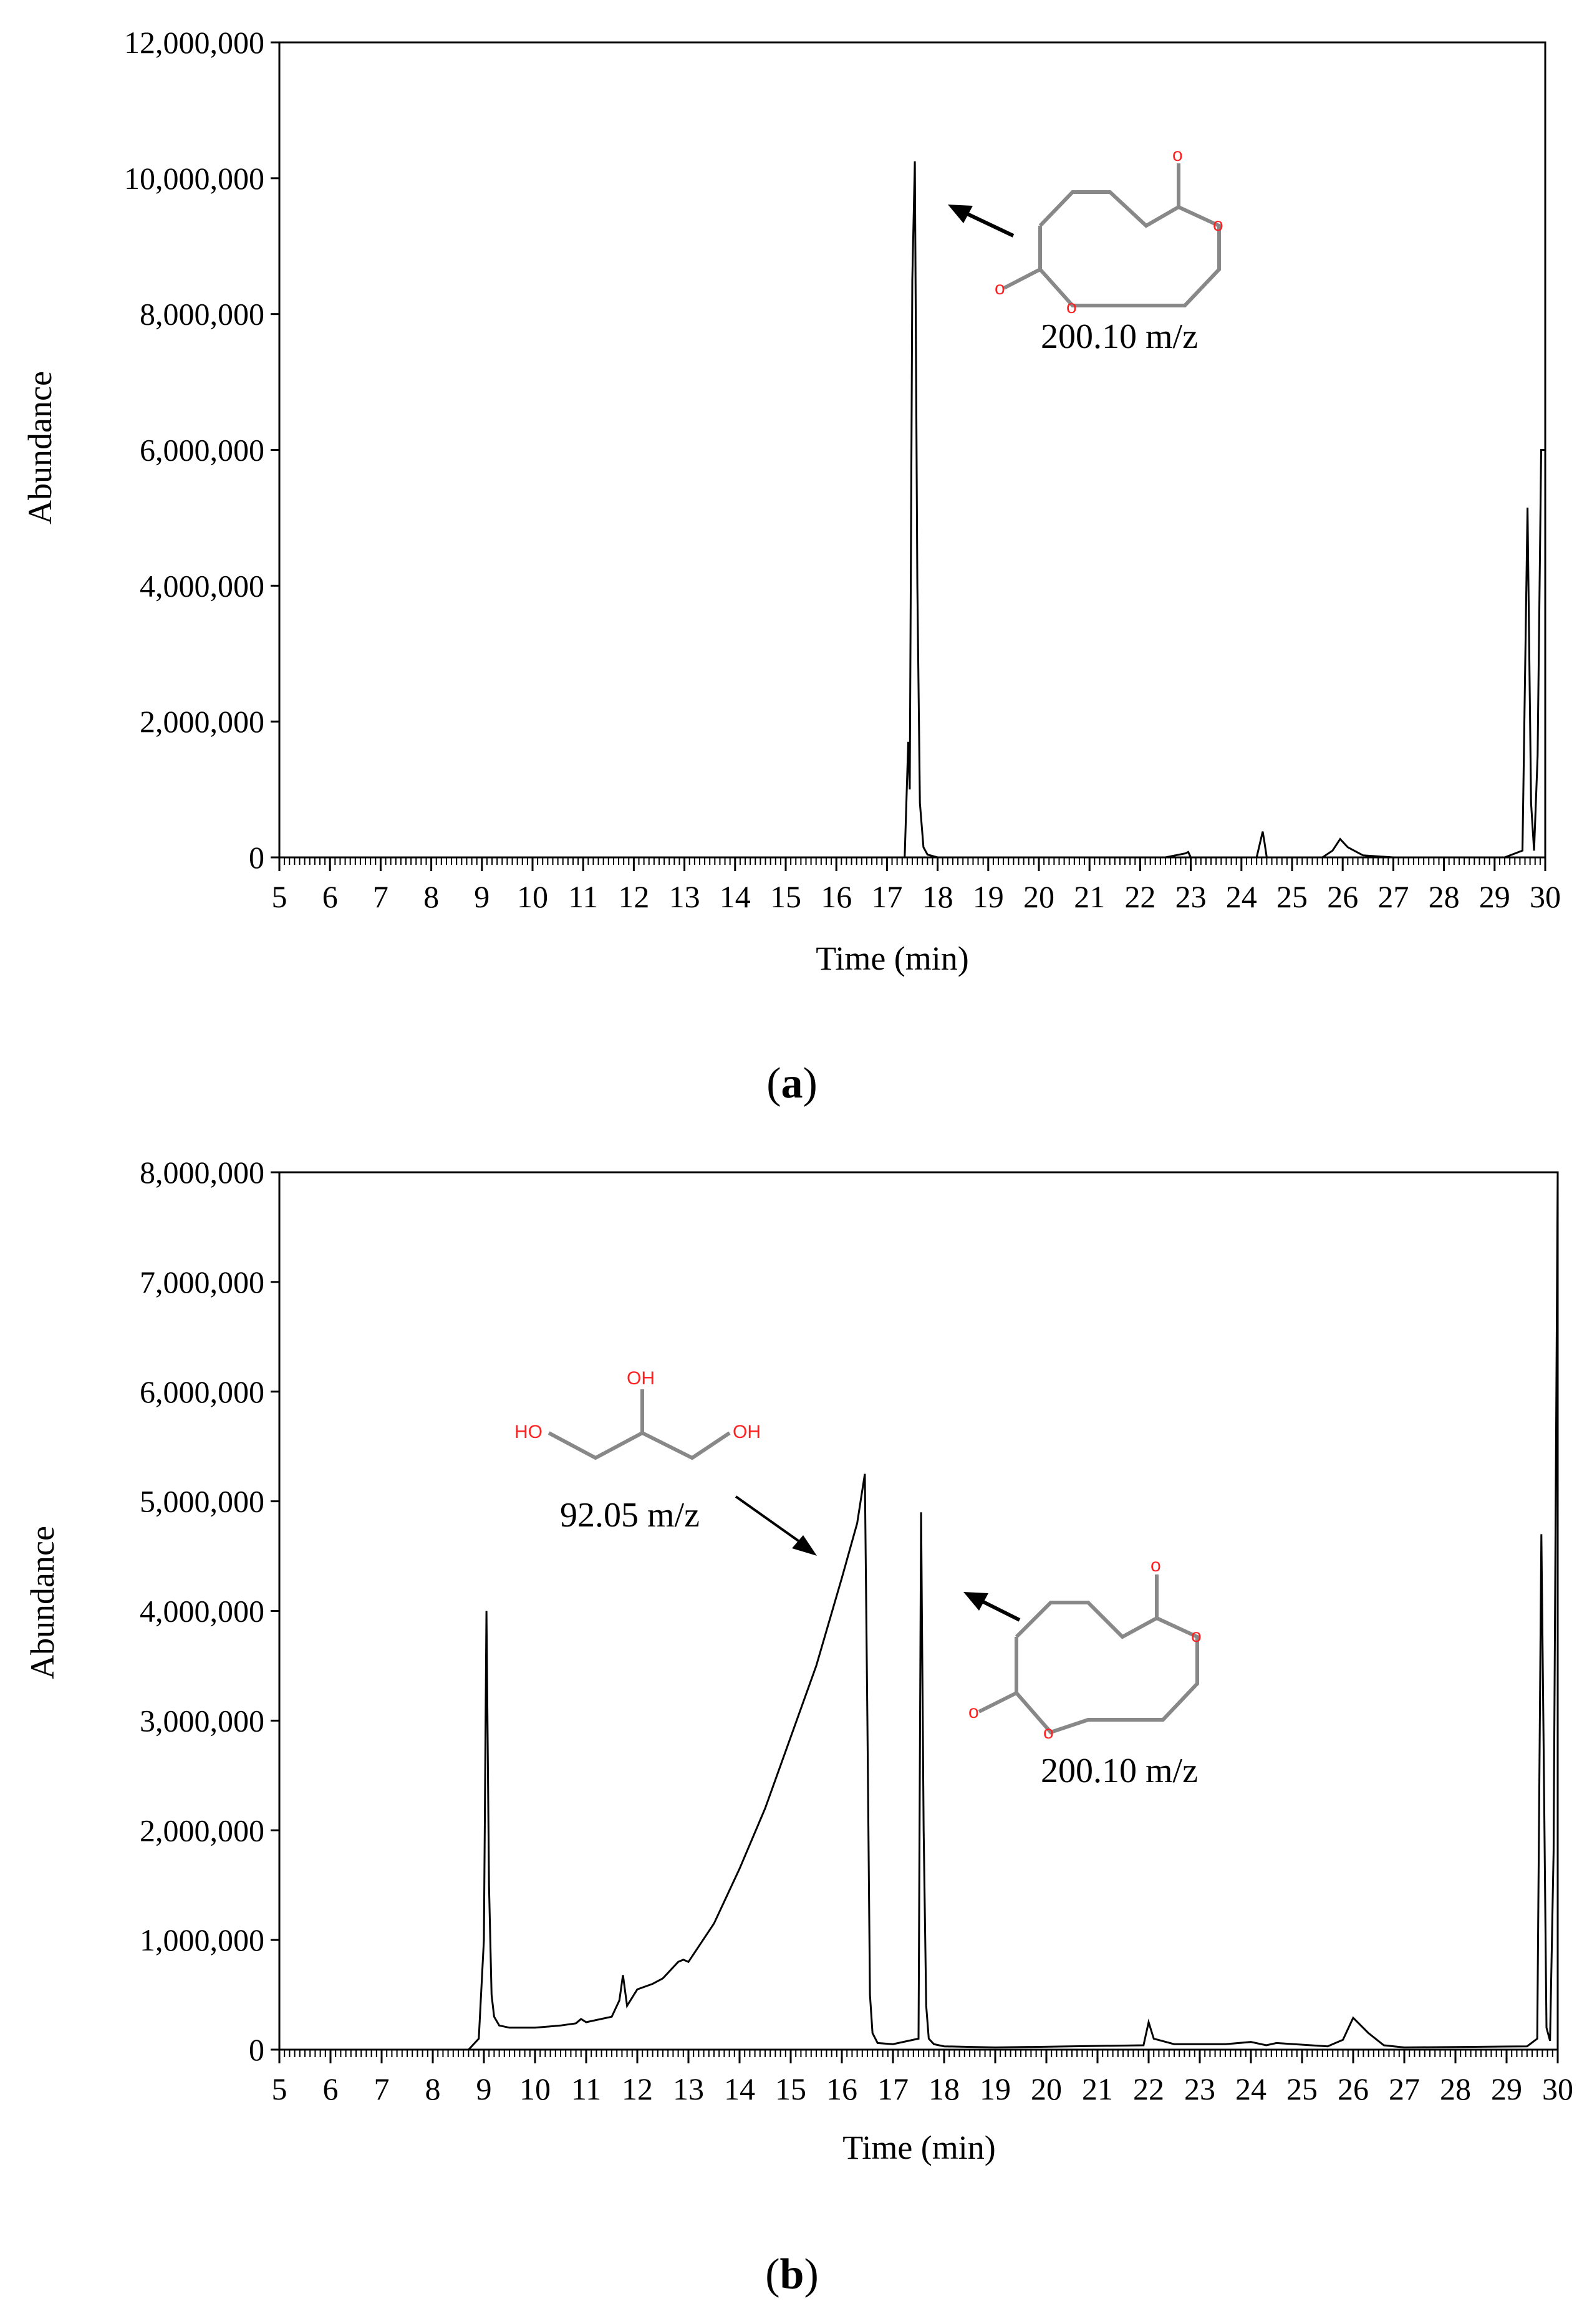 The height and width of the screenshot is (2324, 1592). What do you see at coordinates (330, 896) in the screenshot?
I see `x-tick-label: 6` at bounding box center [330, 896].